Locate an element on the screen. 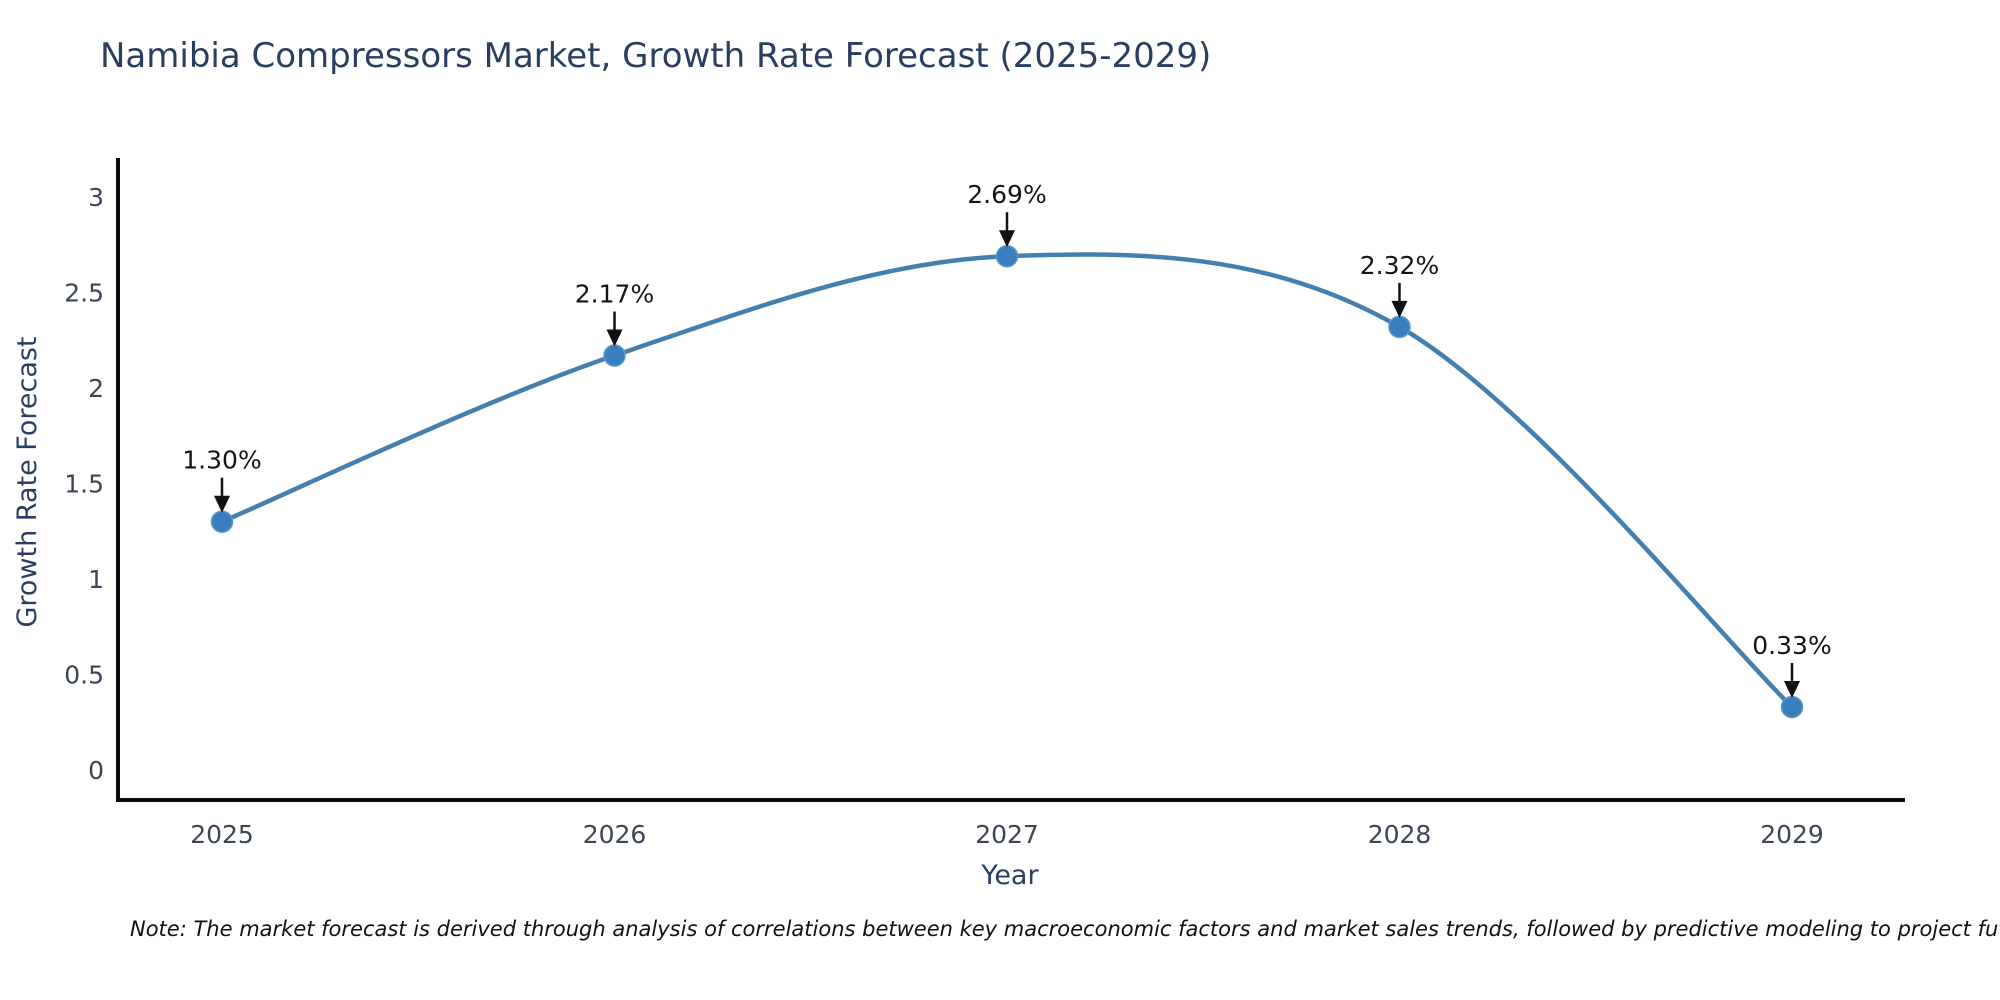 The image size is (2000, 1000). y-tick-label: 2 is located at coordinates (96, 388).